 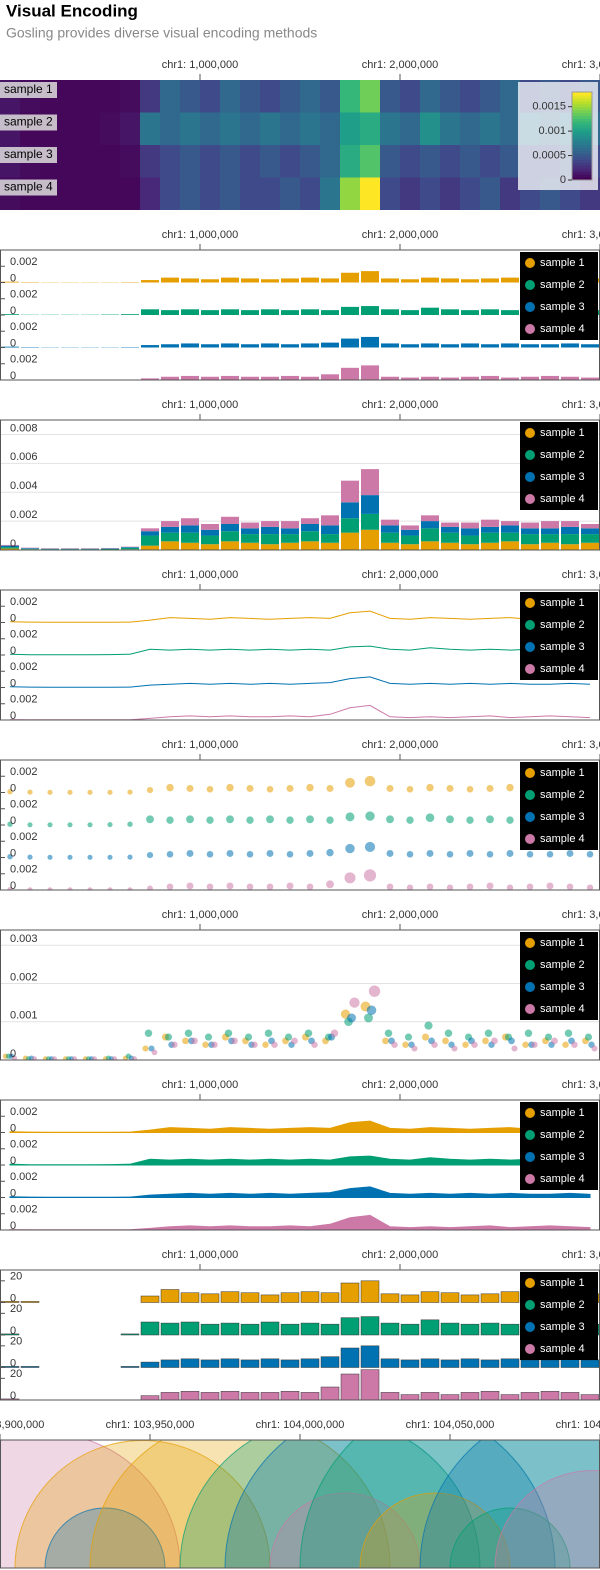 What do you see at coordinates (581, 745) in the screenshot?
I see `x-tick-label: chr1: 3,000,000` at bounding box center [581, 745].